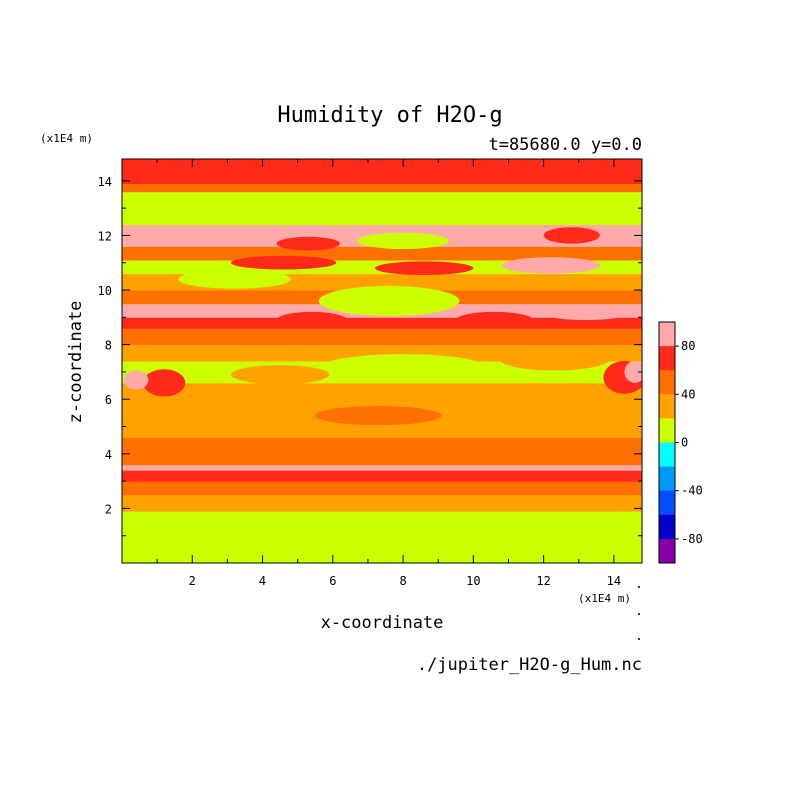 The height and width of the screenshot is (804, 804). Describe the element at coordinates (565, 145) in the screenshot. I see `chart-subtitle: t=85680.0 y=0.0` at that location.